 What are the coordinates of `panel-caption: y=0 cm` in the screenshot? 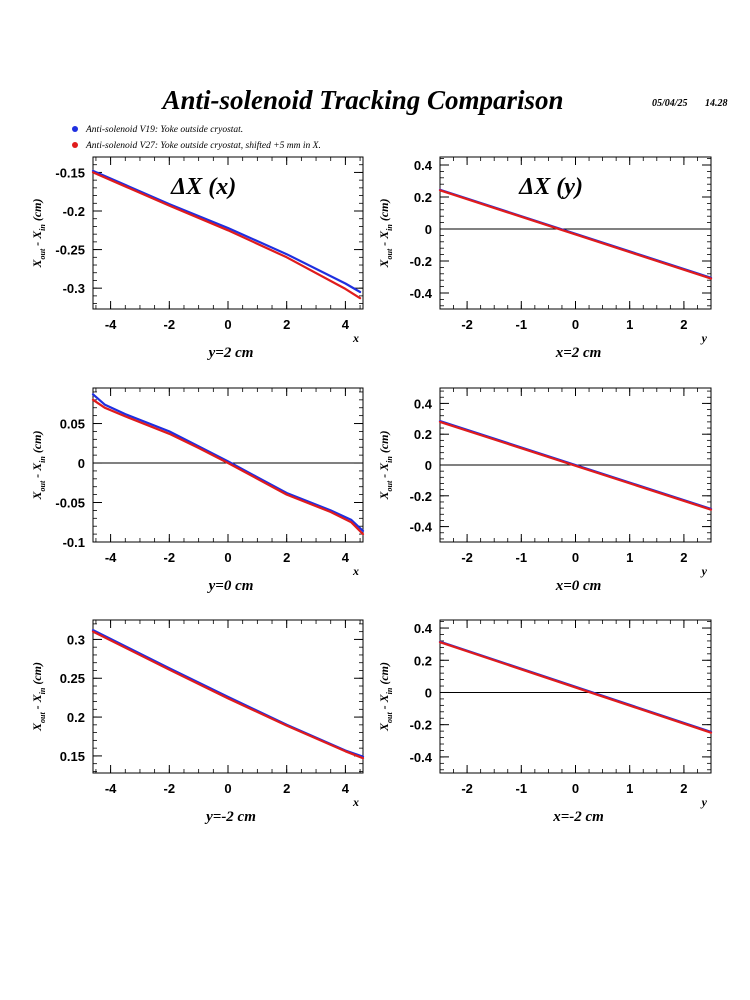 It's located at (230, 586).